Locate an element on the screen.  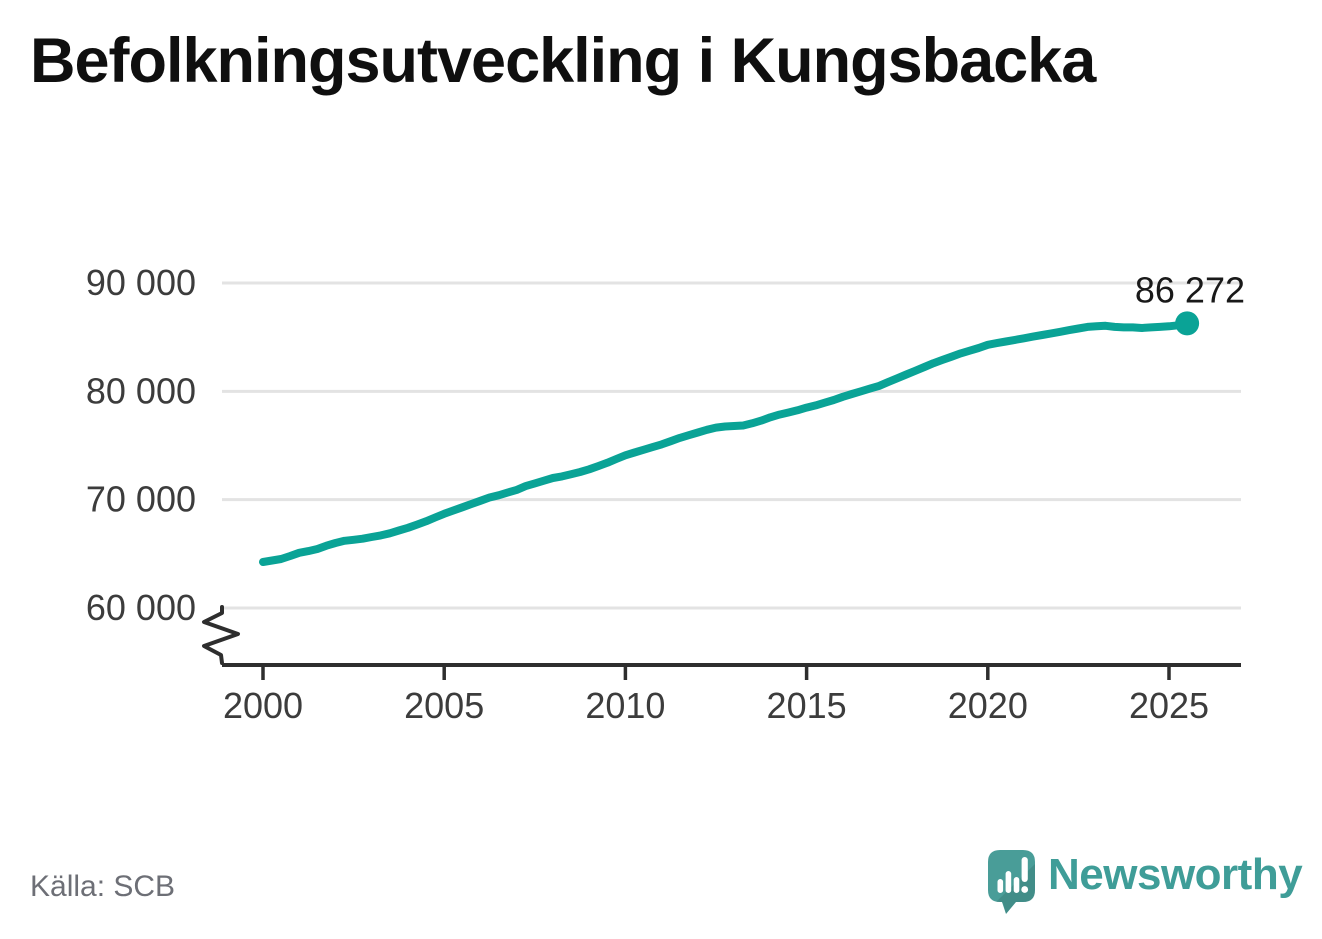
y-axis-label-60000: 60 000 is located at coordinates (141, 607).